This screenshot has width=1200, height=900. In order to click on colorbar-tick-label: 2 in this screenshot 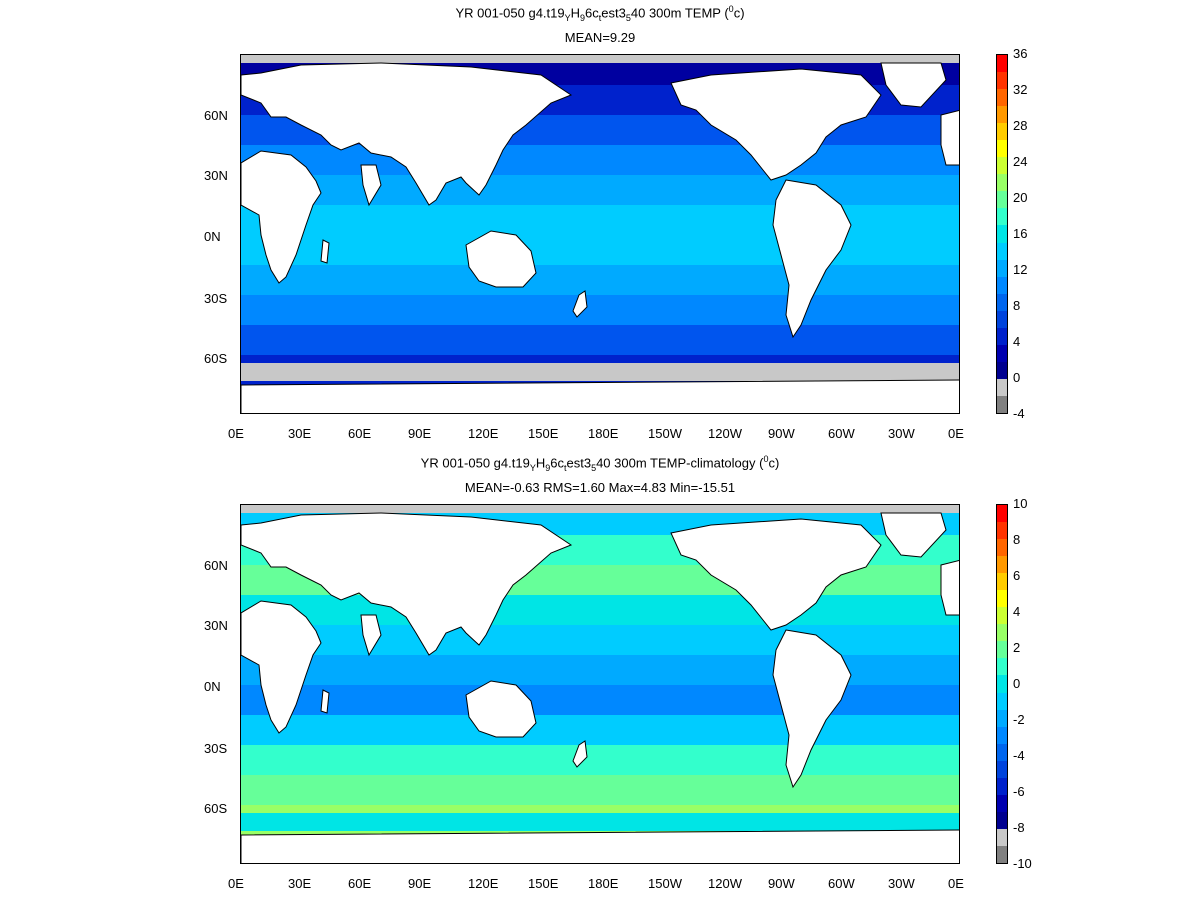, I will do `click(1017, 647)`.